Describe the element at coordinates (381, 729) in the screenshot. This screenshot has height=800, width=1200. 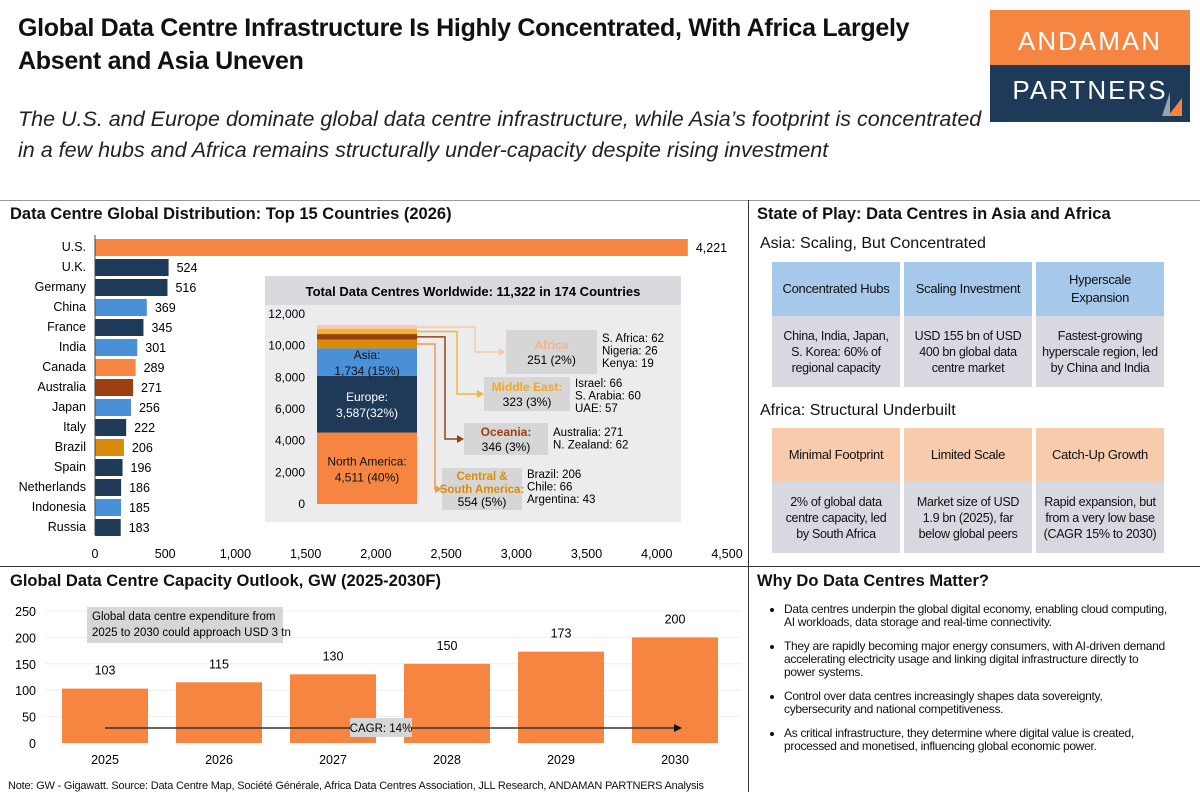
I see `cagr-label: CAGR: 14%` at that location.